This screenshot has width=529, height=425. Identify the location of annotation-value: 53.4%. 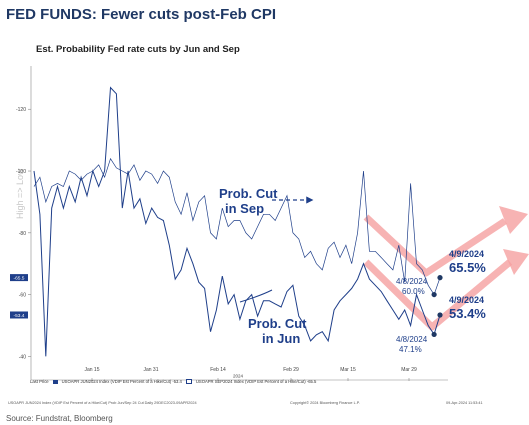
(467, 313).